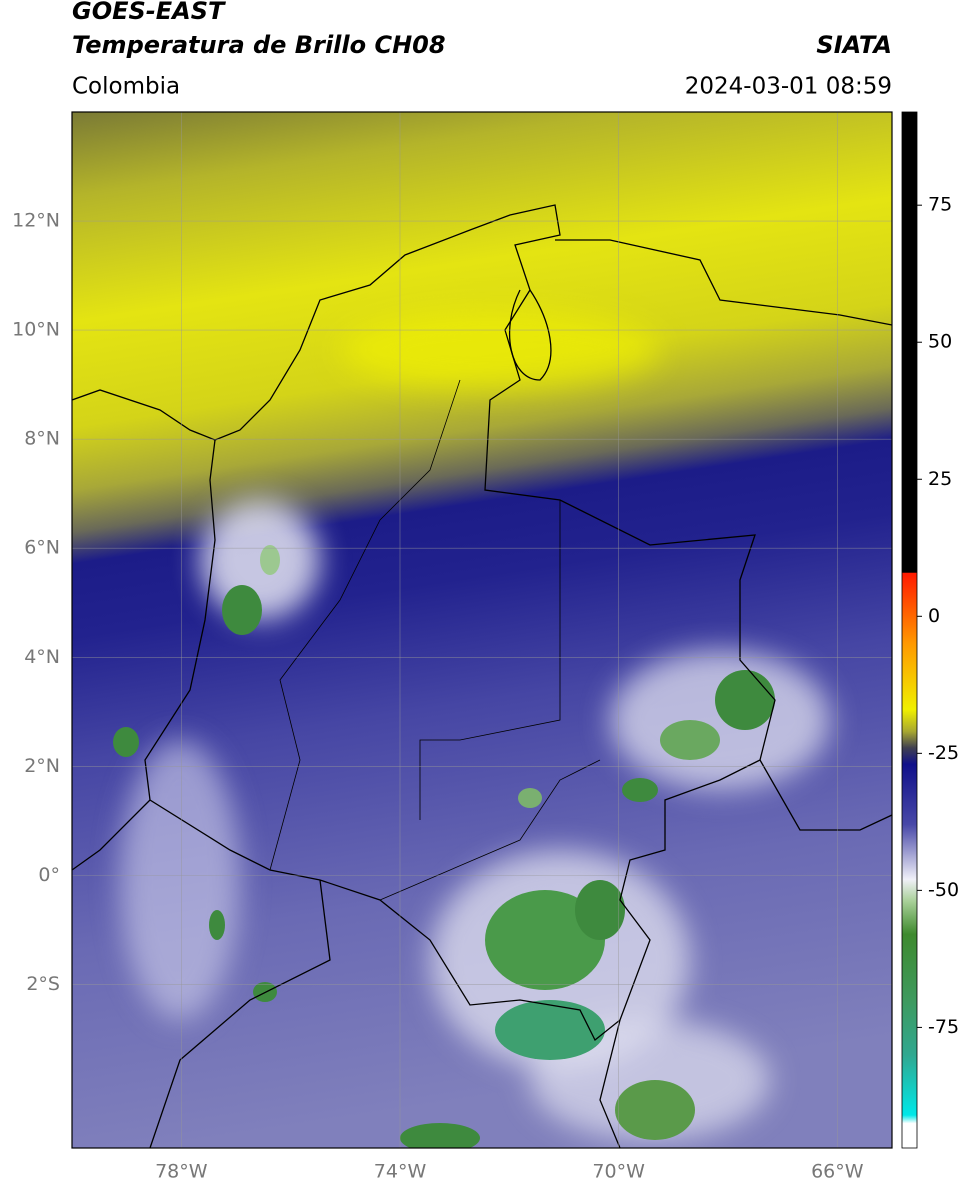 The width and height of the screenshot is (966, 1194). Describe the element at coordinates (940, 205) in the screenshot. I see `colorbar-label: 75` at that location.